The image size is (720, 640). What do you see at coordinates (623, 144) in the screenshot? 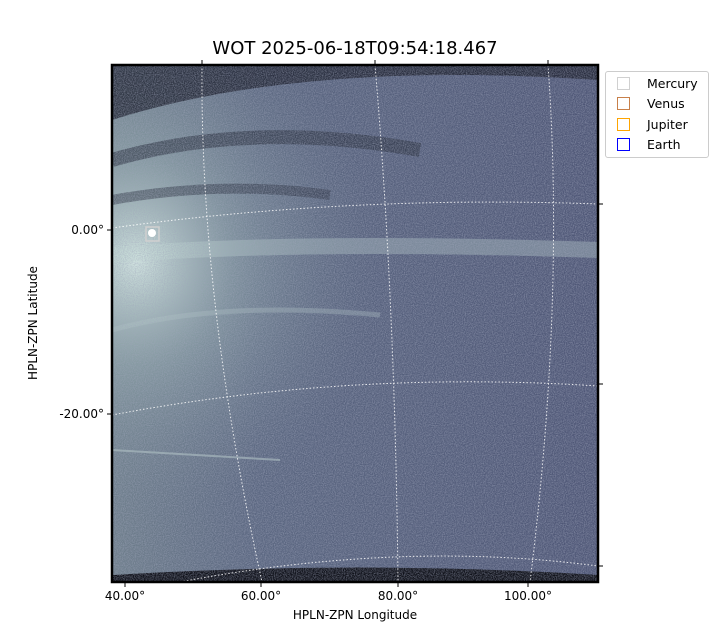
I see `earth-swatch-icon` at bounding box center [623, 144].